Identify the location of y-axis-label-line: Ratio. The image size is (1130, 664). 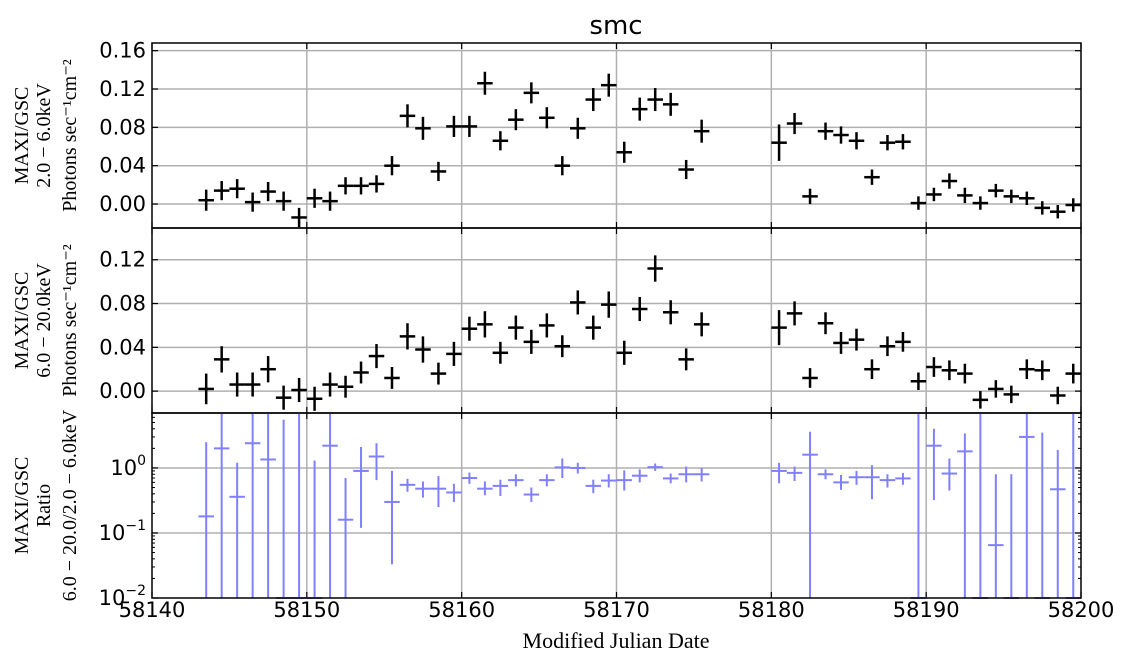
(44, 505).